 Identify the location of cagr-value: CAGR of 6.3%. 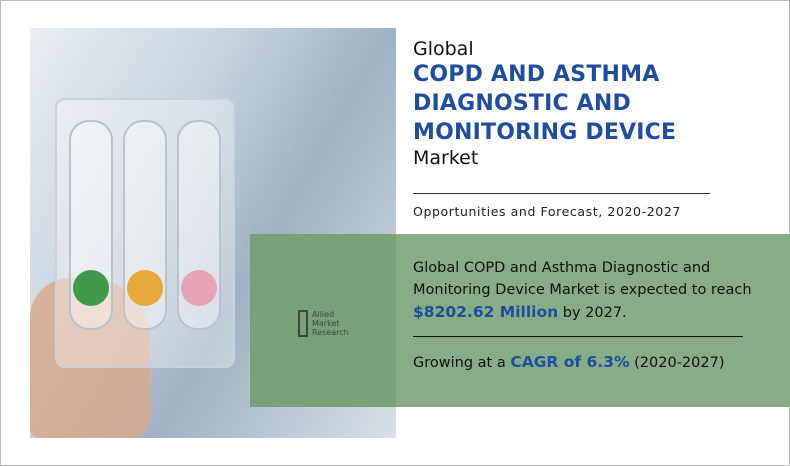
(570, 362).